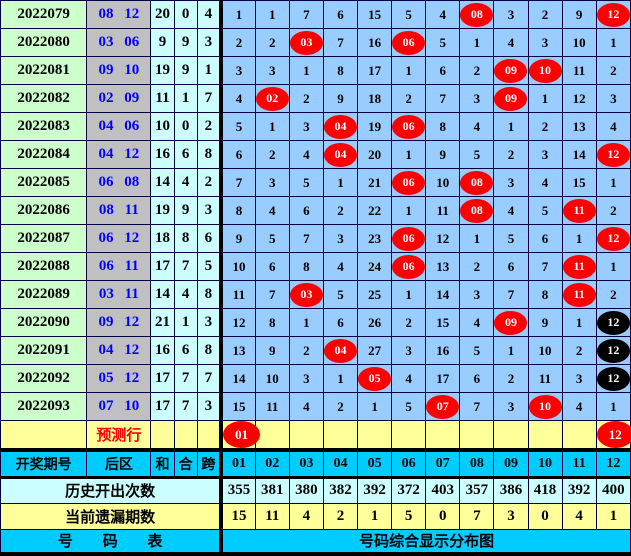  Describe the element at coordinates (443, 294) in the screenshot. I see `grid-cell: 14` at that location.